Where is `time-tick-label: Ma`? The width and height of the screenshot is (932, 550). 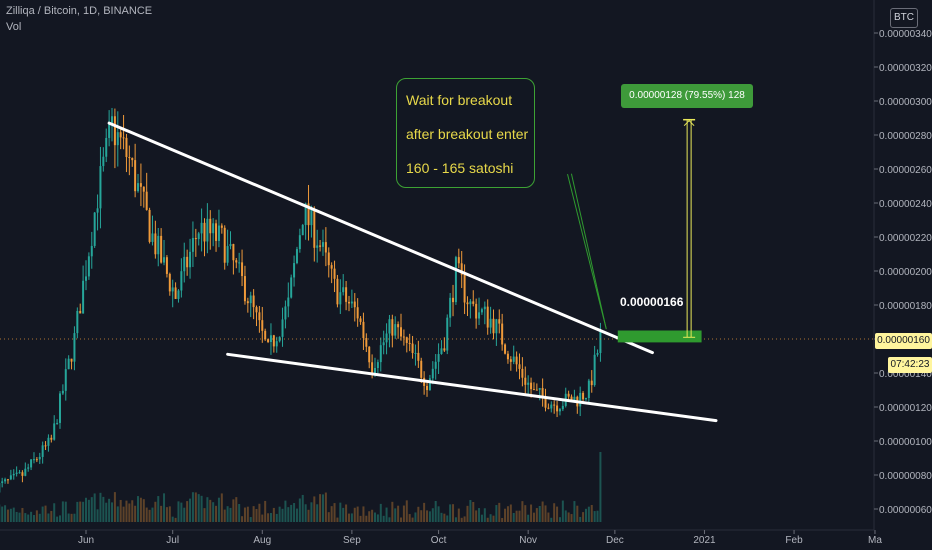 time-tick-label: Ma is located at coordinates (875, 540).